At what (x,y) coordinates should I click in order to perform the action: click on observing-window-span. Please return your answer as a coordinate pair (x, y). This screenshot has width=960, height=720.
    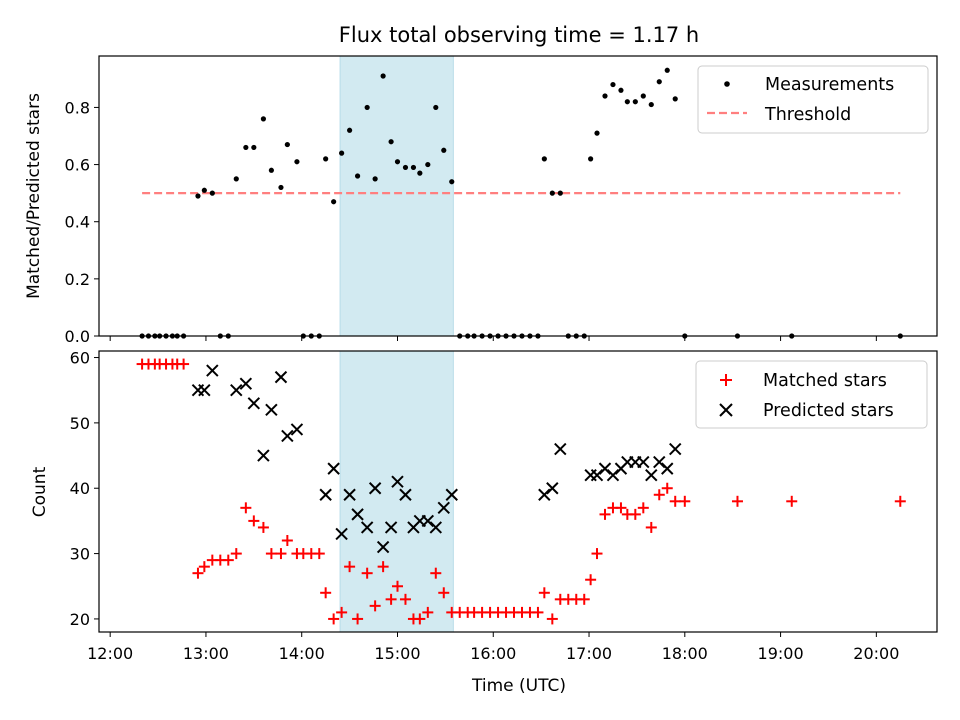
    Looking at the image, I should click on (396, 196).